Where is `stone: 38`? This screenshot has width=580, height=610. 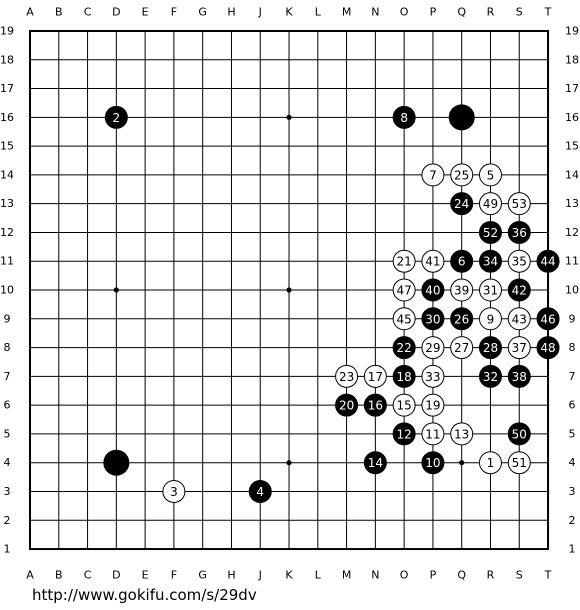 stone: 38 is located at coordinates (519, 376).